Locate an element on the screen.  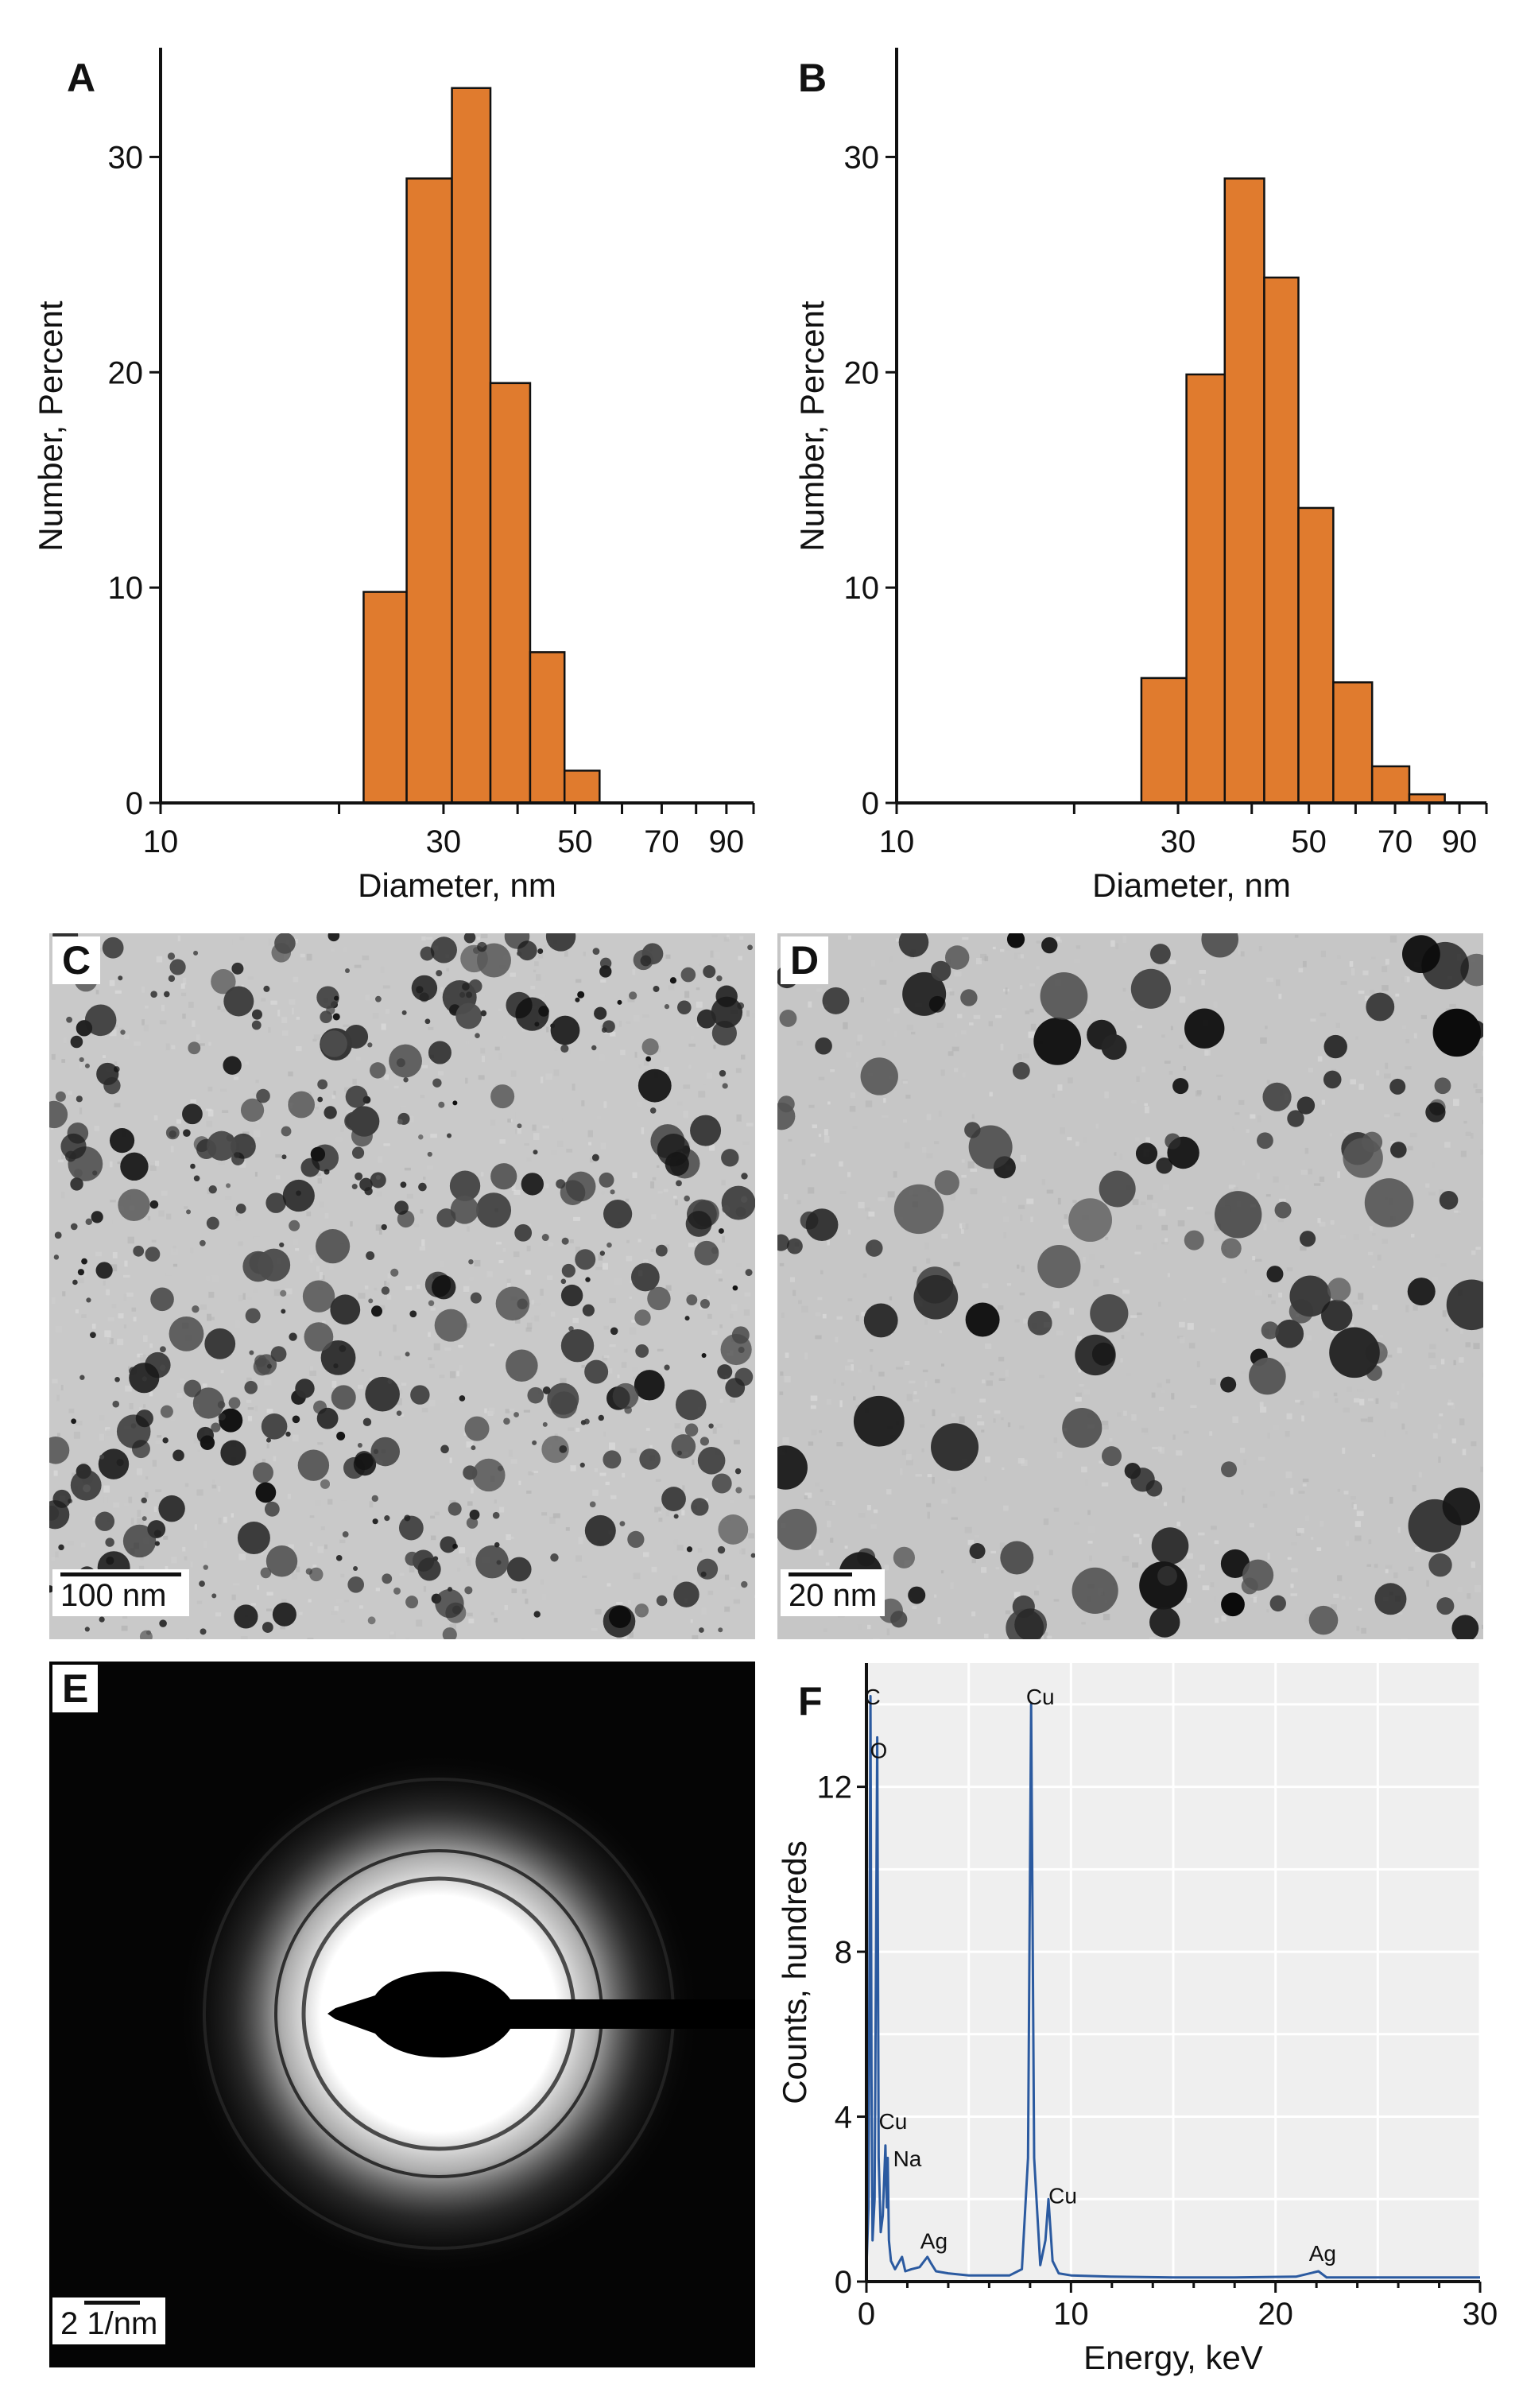
histogram-bar is located at coordinates (1206, 588).